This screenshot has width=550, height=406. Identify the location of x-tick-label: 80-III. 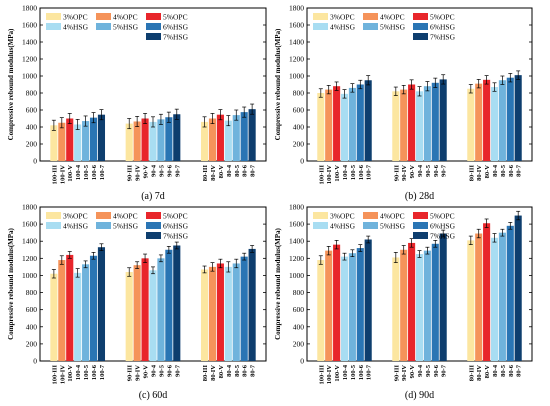
(205, 373).